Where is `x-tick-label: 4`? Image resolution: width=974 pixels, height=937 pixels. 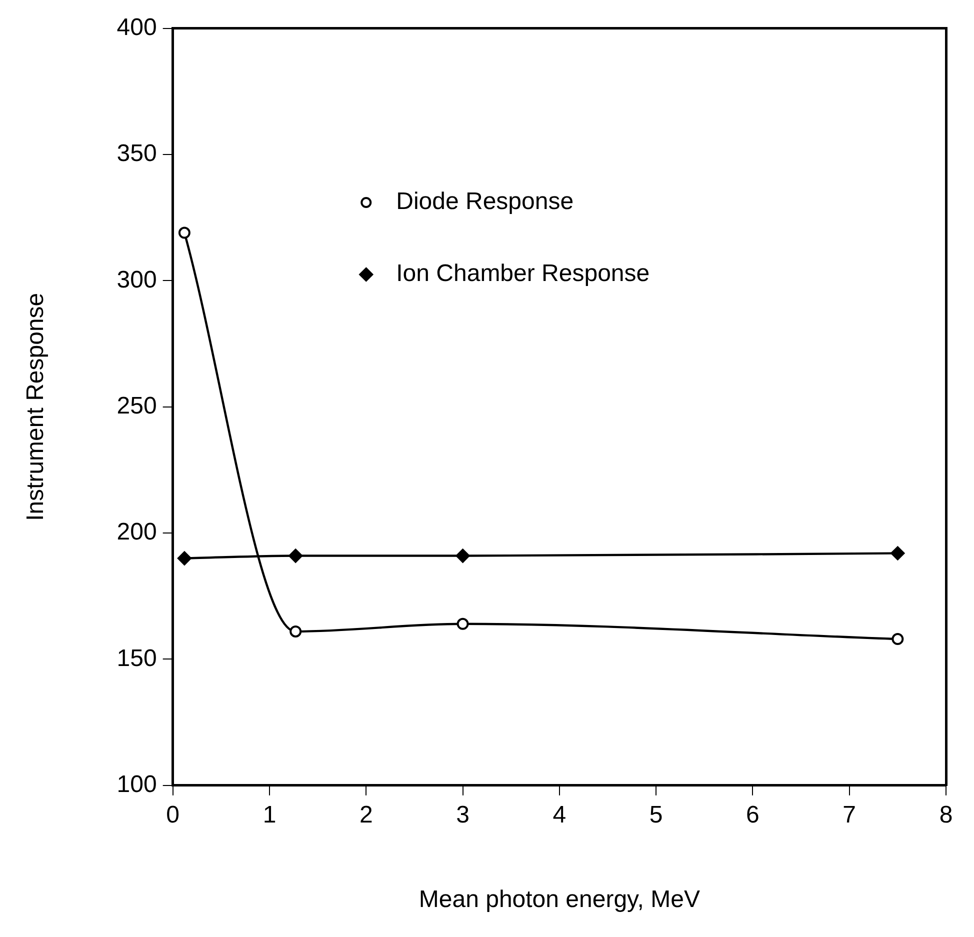
x-tick-label: 4 is located at coordinates (559, 814).